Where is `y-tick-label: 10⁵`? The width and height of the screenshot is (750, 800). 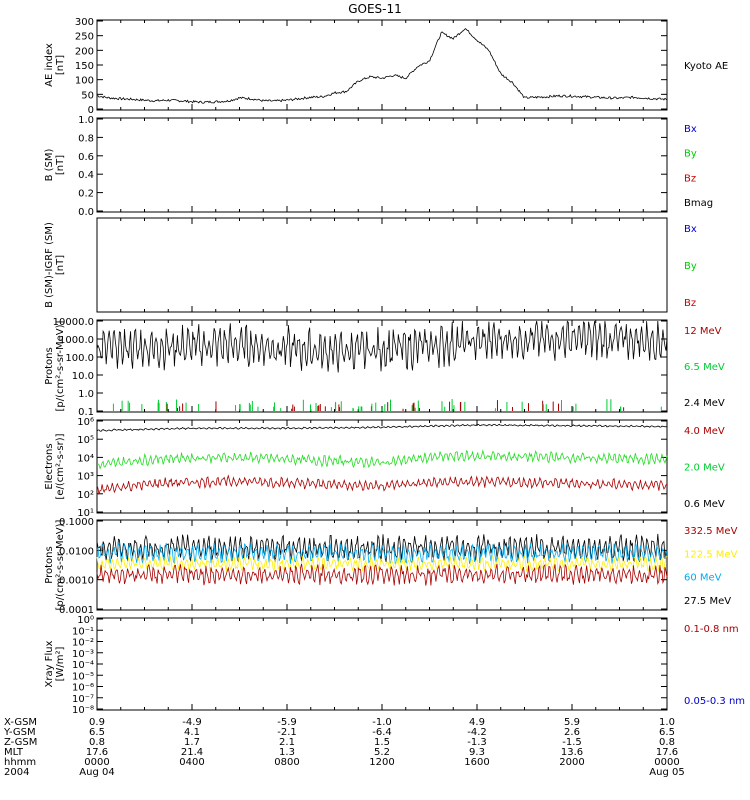
y-tick-label: 10⁵ is located at coordinates (85, 440).